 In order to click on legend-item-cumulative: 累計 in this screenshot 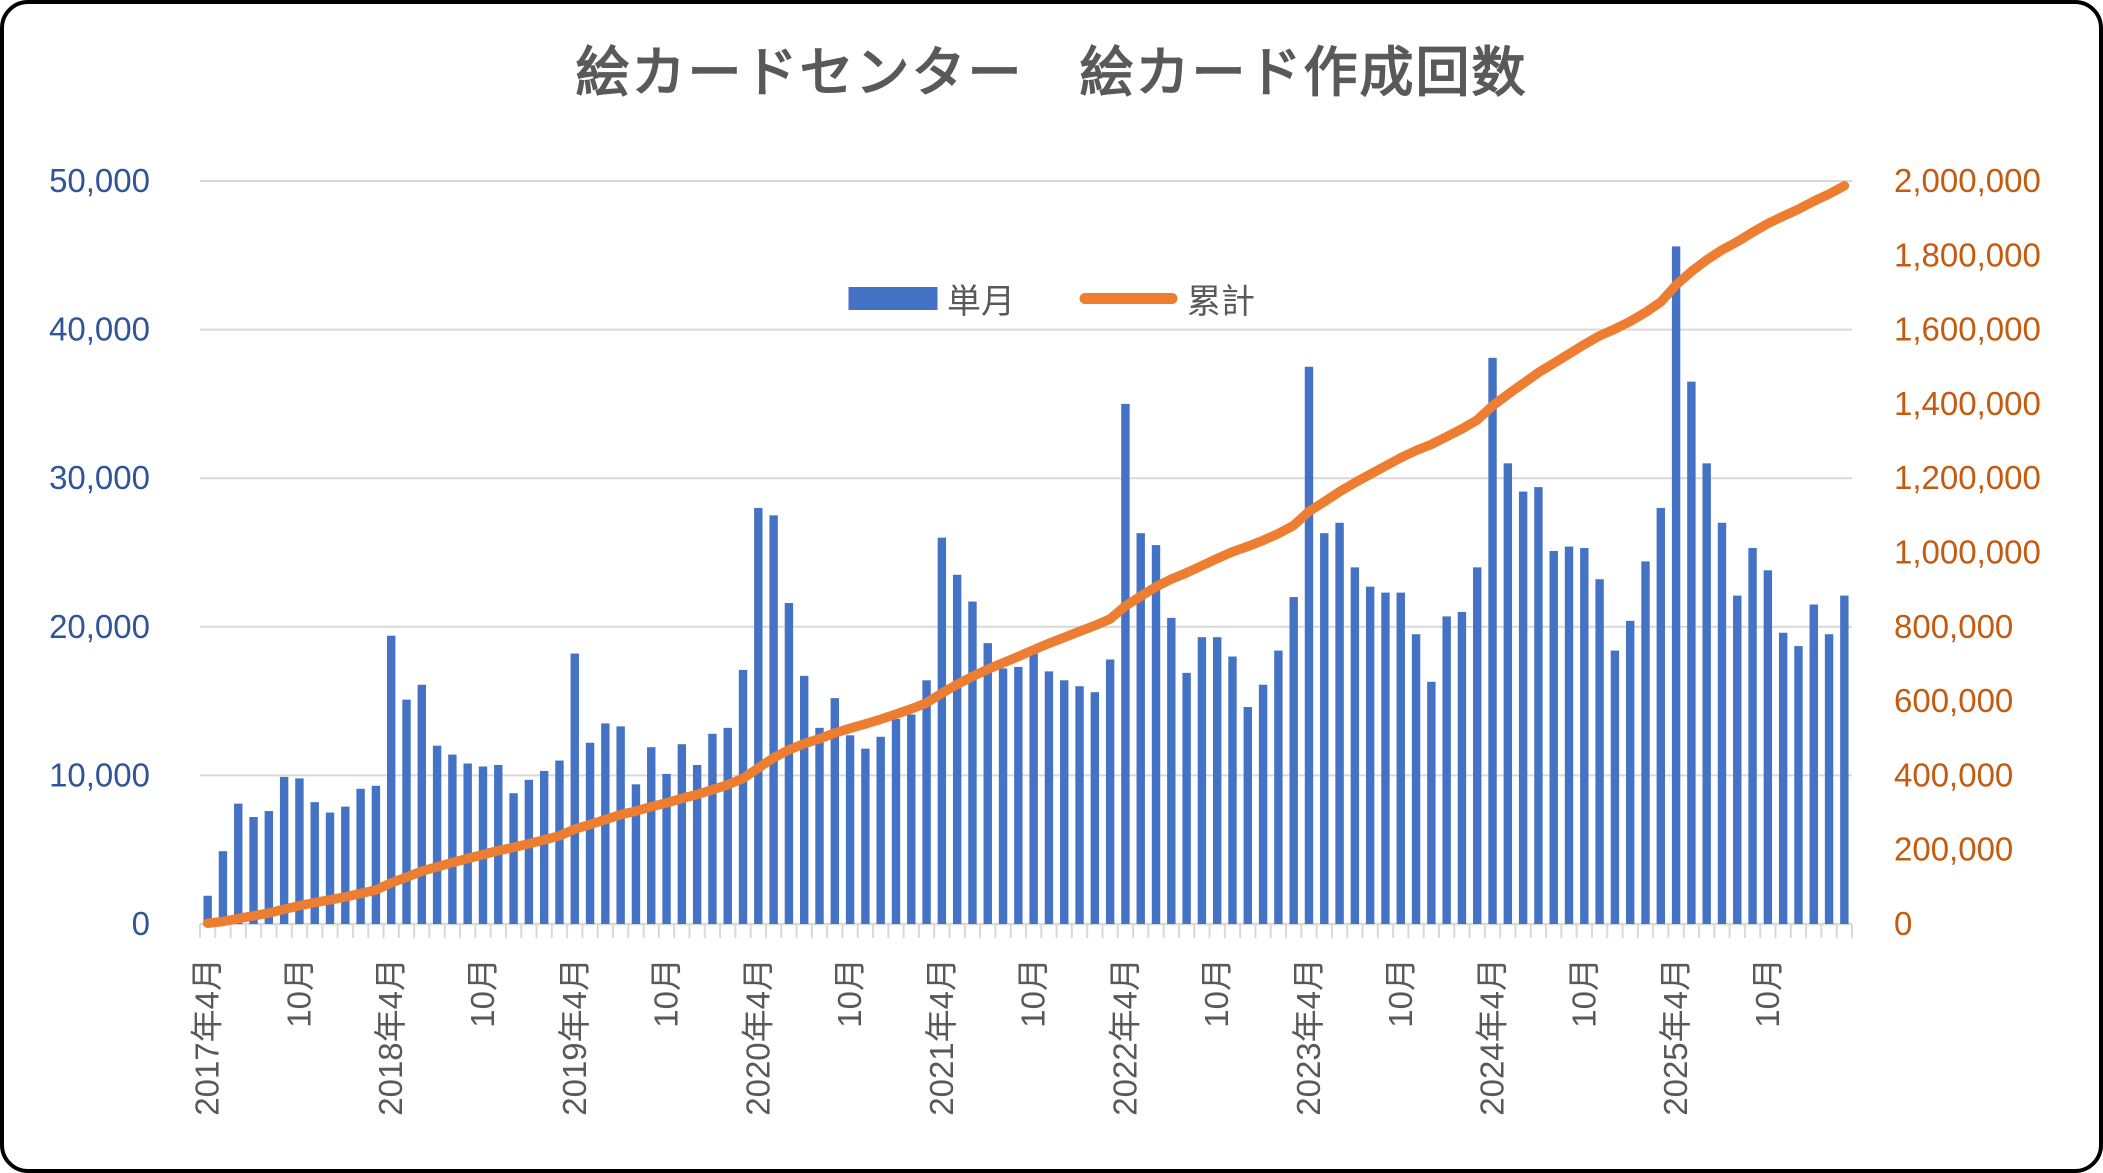, I will do `click(1167, 298)`.